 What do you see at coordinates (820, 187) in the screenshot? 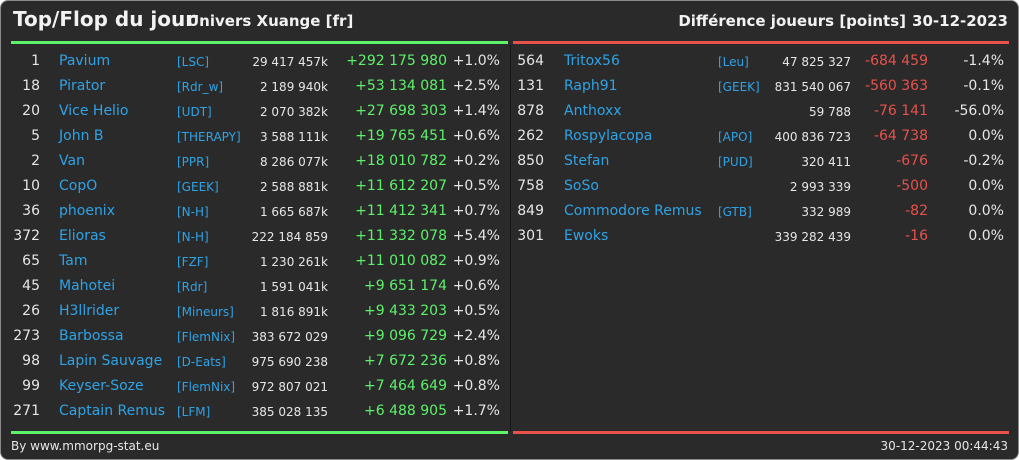
I see `player-points: 2 993 339` at bounding box center [820, 187].